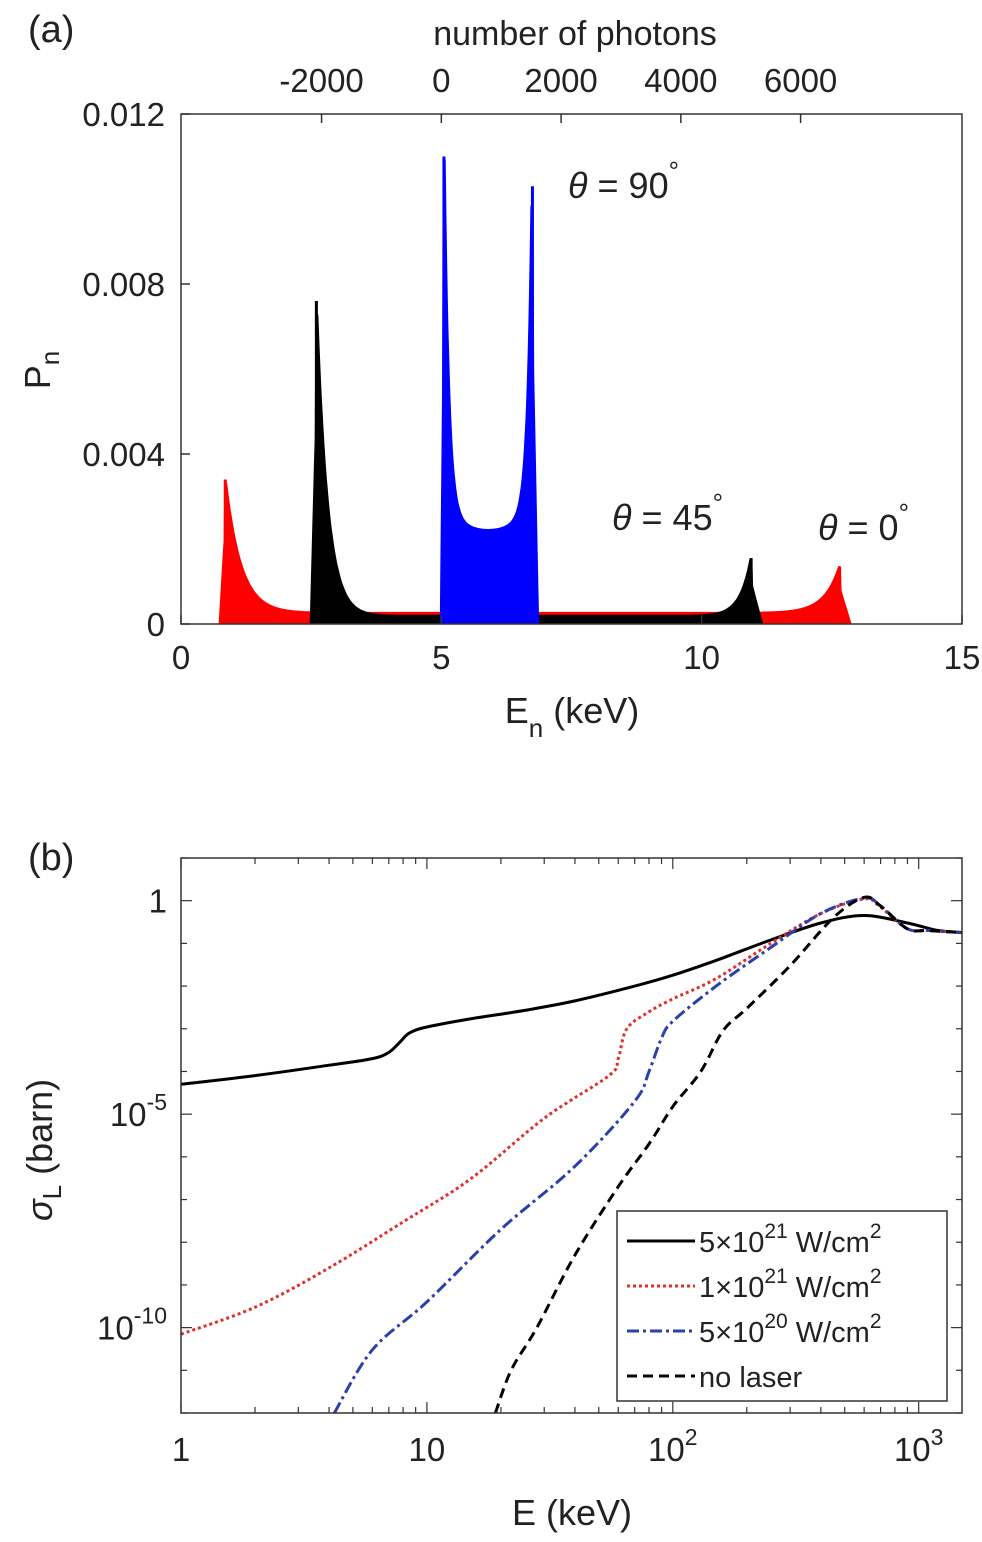 The width and height of the screenshot is (982, 1542). Describe the element at coordinates (43, 1150) in the screenshot. I see `panel-b-y-axis-label: σL (barn)` at that location.